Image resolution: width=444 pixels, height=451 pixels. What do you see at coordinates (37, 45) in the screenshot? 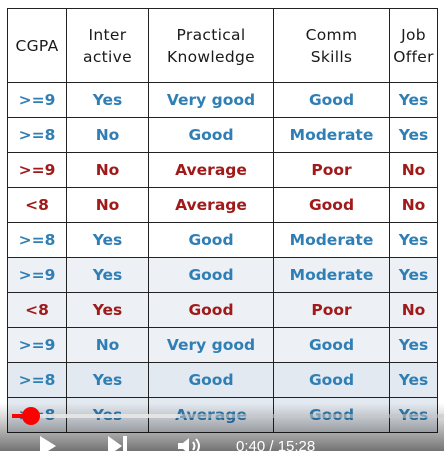
I see `header-cgpa: CGPA` at bounding box center [37, 45].